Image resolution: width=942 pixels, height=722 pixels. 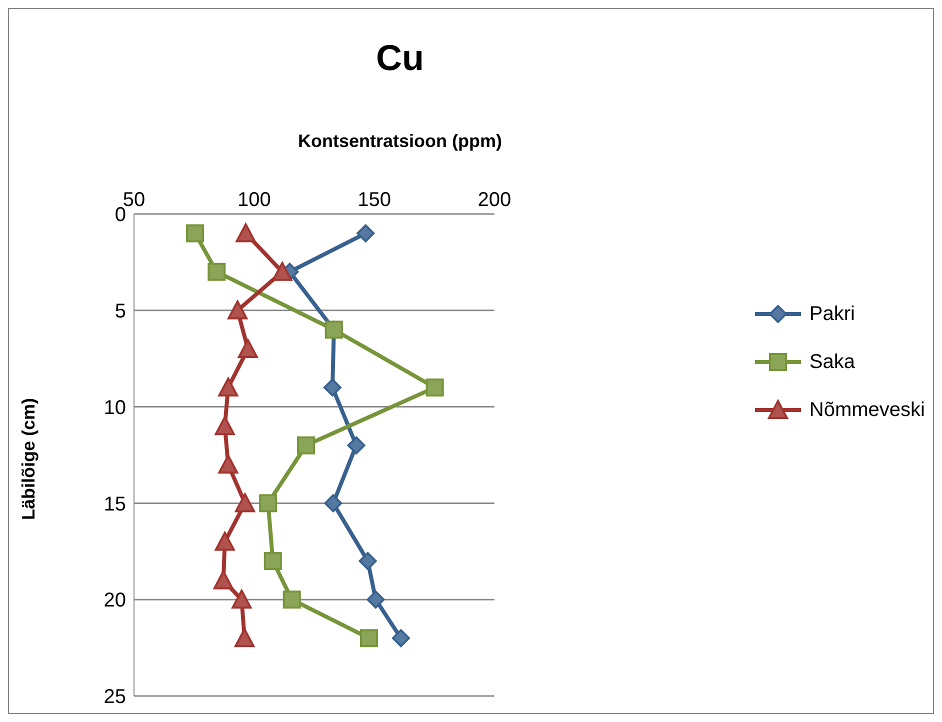 What do you see at coordinates (120, 215) in the screenshot?
I see `y-tick-label: 0` at bounding box center [120, 215].